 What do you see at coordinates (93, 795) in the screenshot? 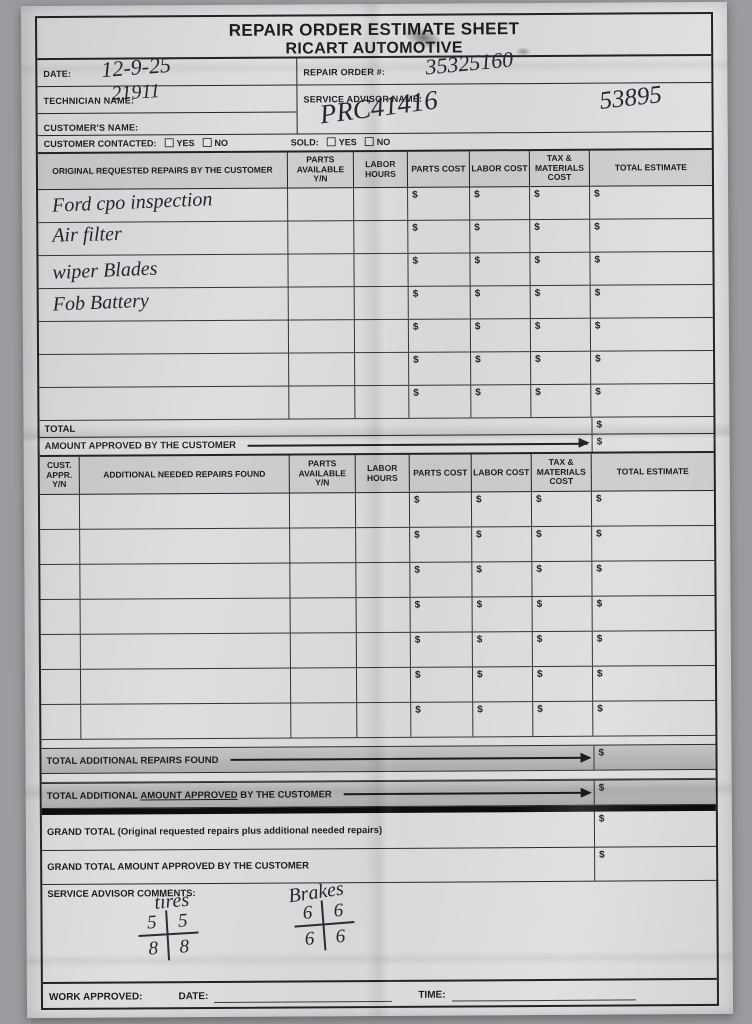
I see `label-part: TOTAL ADDITIONAL` at bounding box center [93, 795].